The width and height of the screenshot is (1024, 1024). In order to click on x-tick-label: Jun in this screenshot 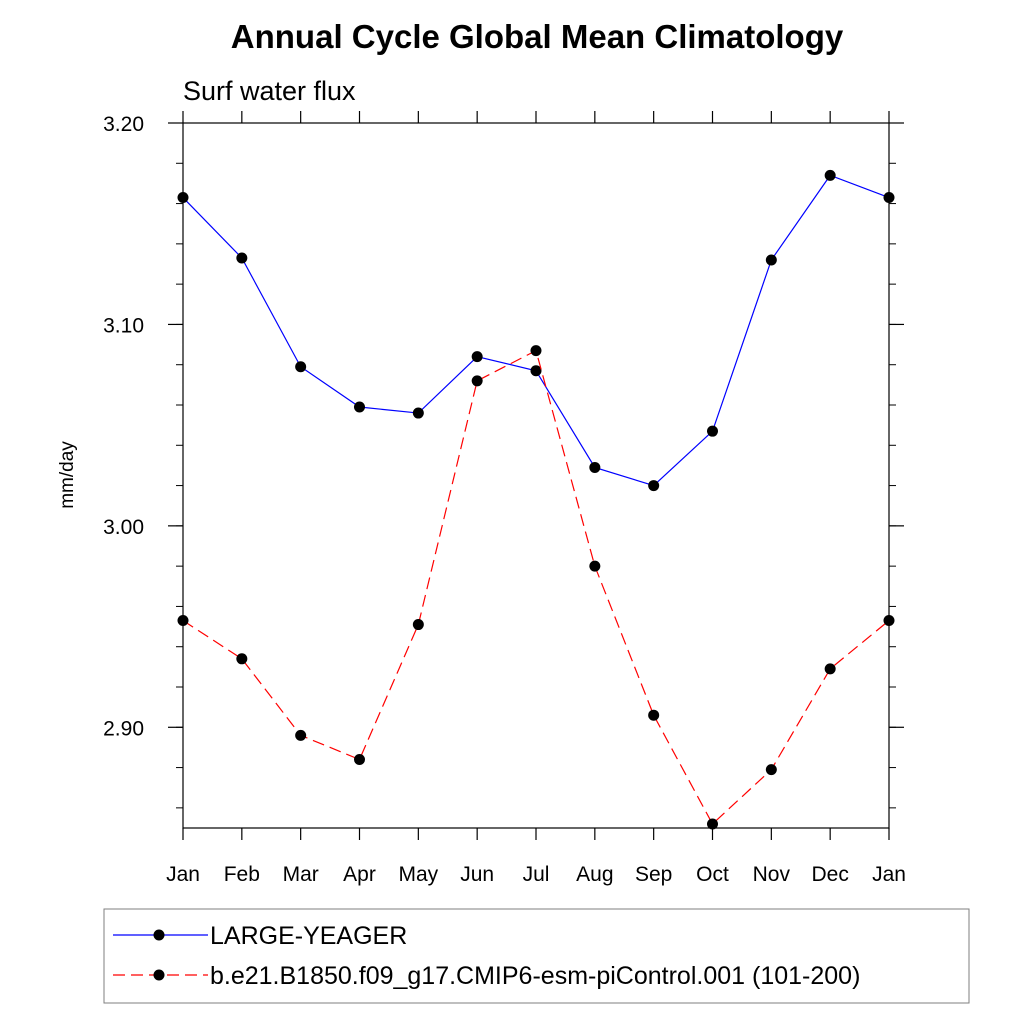, I will do `click(477, 874)`.